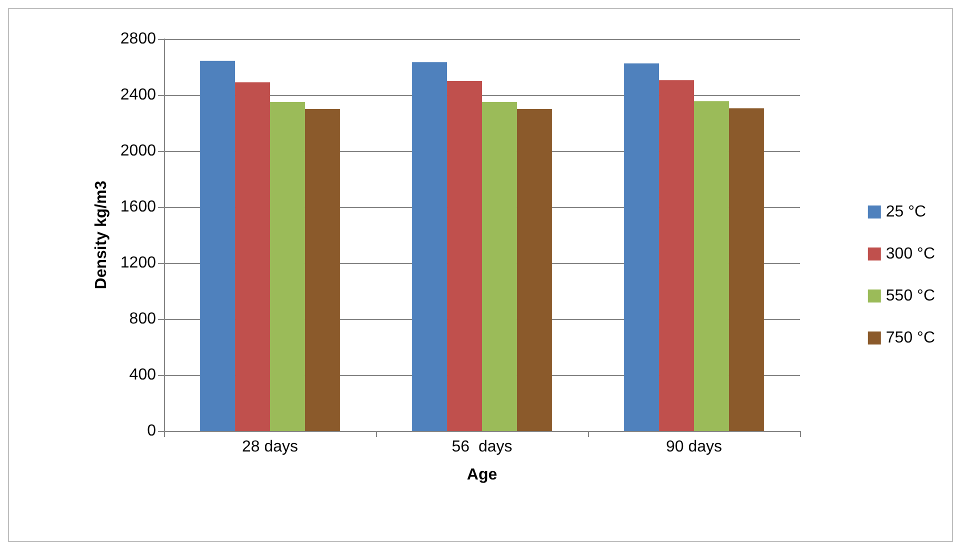 This screenshot has width=961, height=550. What do you see at coordinates (138, 263) in the screenshot?
I see `y-tick-label: 1200` at bounding box center [138, 263].